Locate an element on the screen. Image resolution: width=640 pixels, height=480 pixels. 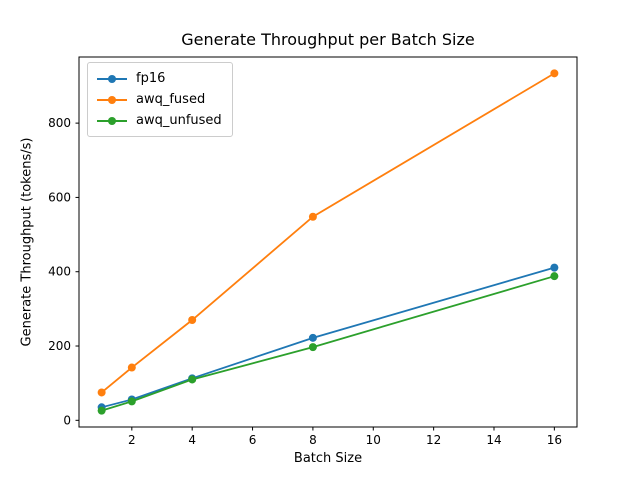
x-tick-label: 16 is located at coordinates (554, 440).